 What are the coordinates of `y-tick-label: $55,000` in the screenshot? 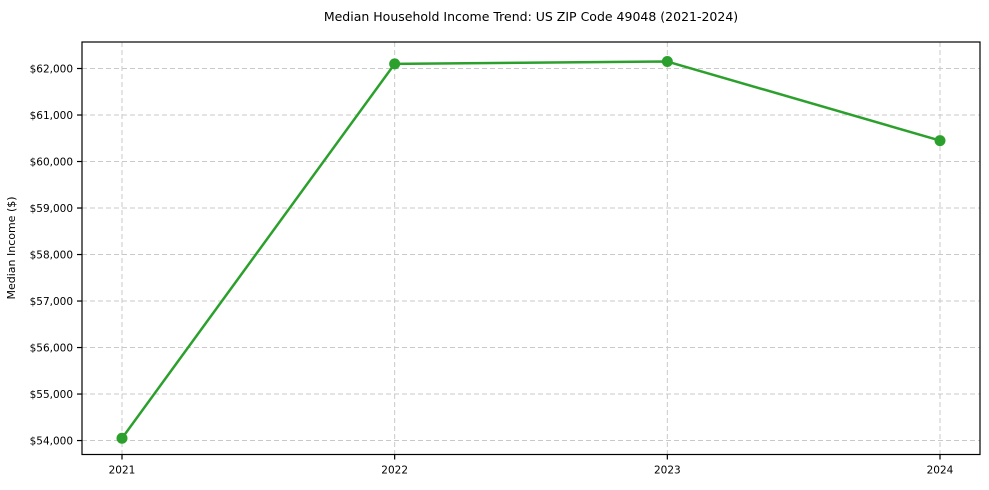 It's located at (51, 395).